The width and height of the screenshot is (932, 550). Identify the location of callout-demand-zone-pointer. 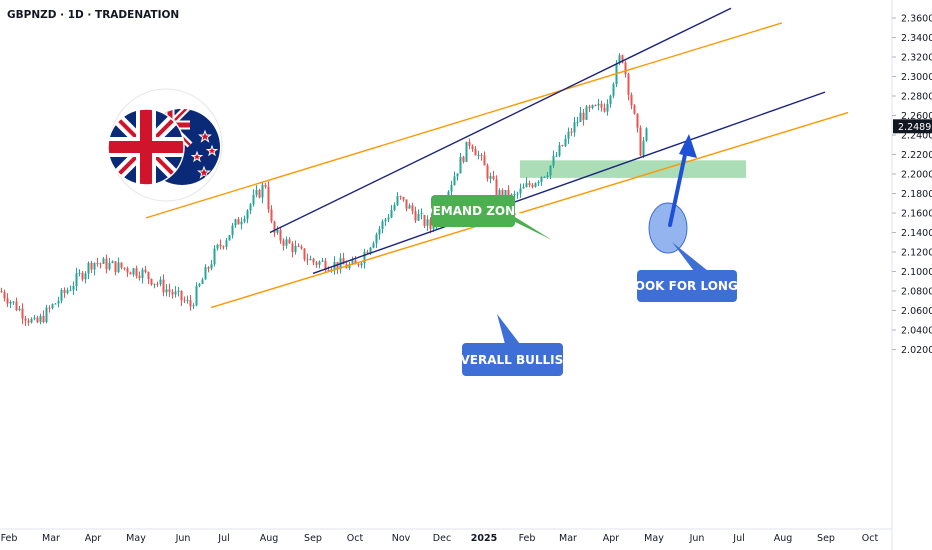
(528, 228).